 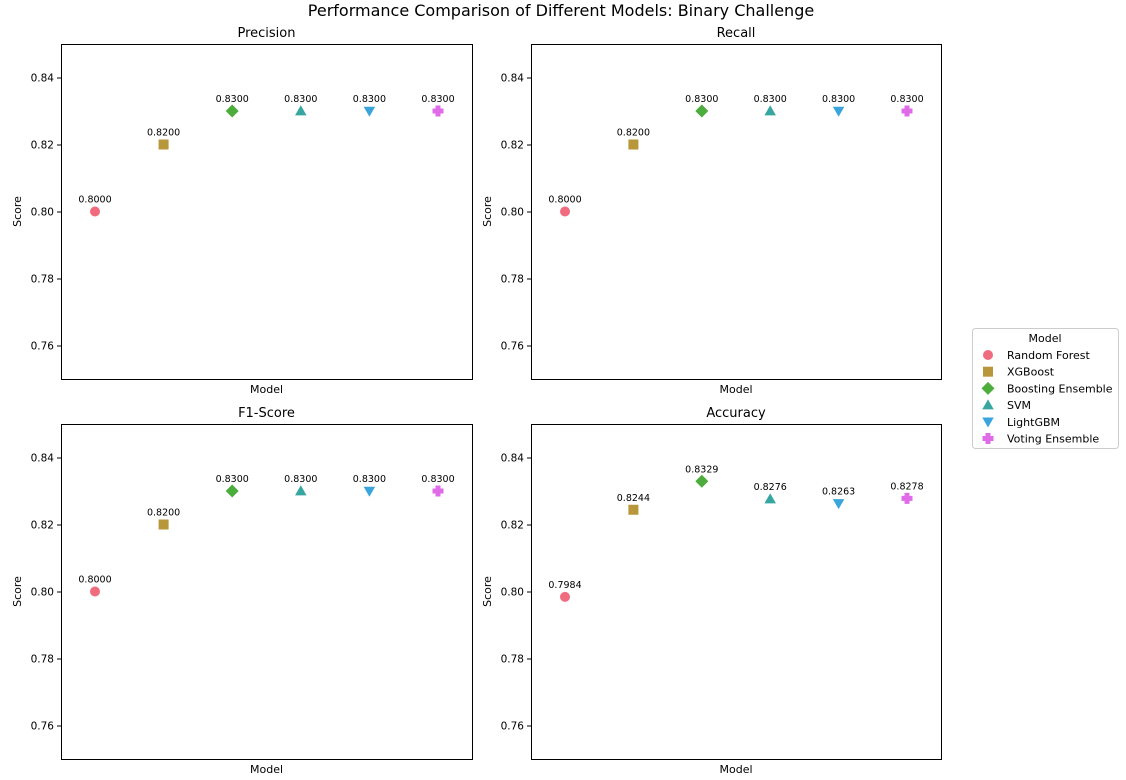 I want to click on data-label: 0.8263, so click(x=838, y=491).